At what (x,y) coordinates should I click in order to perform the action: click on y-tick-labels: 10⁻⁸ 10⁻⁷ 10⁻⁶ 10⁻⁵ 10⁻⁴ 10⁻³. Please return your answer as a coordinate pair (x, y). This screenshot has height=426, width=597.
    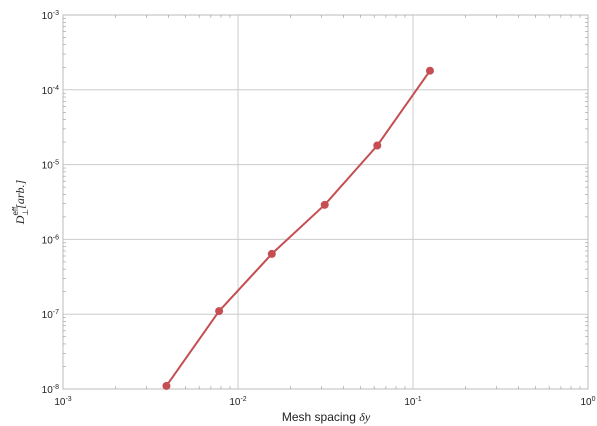
    Looking at the image, I should click on (50, 203).